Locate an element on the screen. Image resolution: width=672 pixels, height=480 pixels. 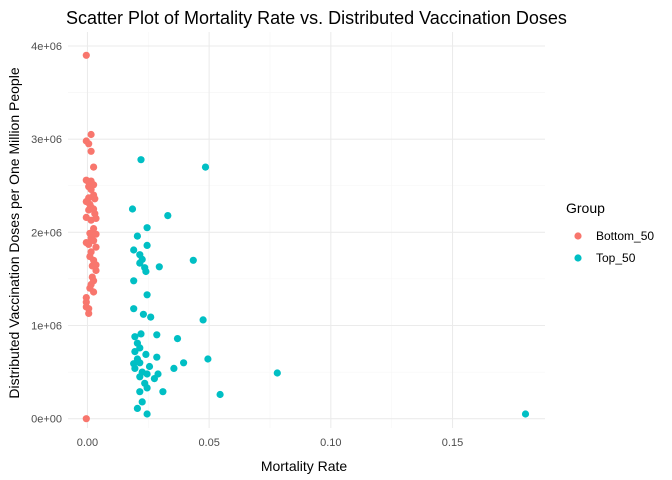
y-tick-label: 2e+06 is located at coordinates (46, 233).